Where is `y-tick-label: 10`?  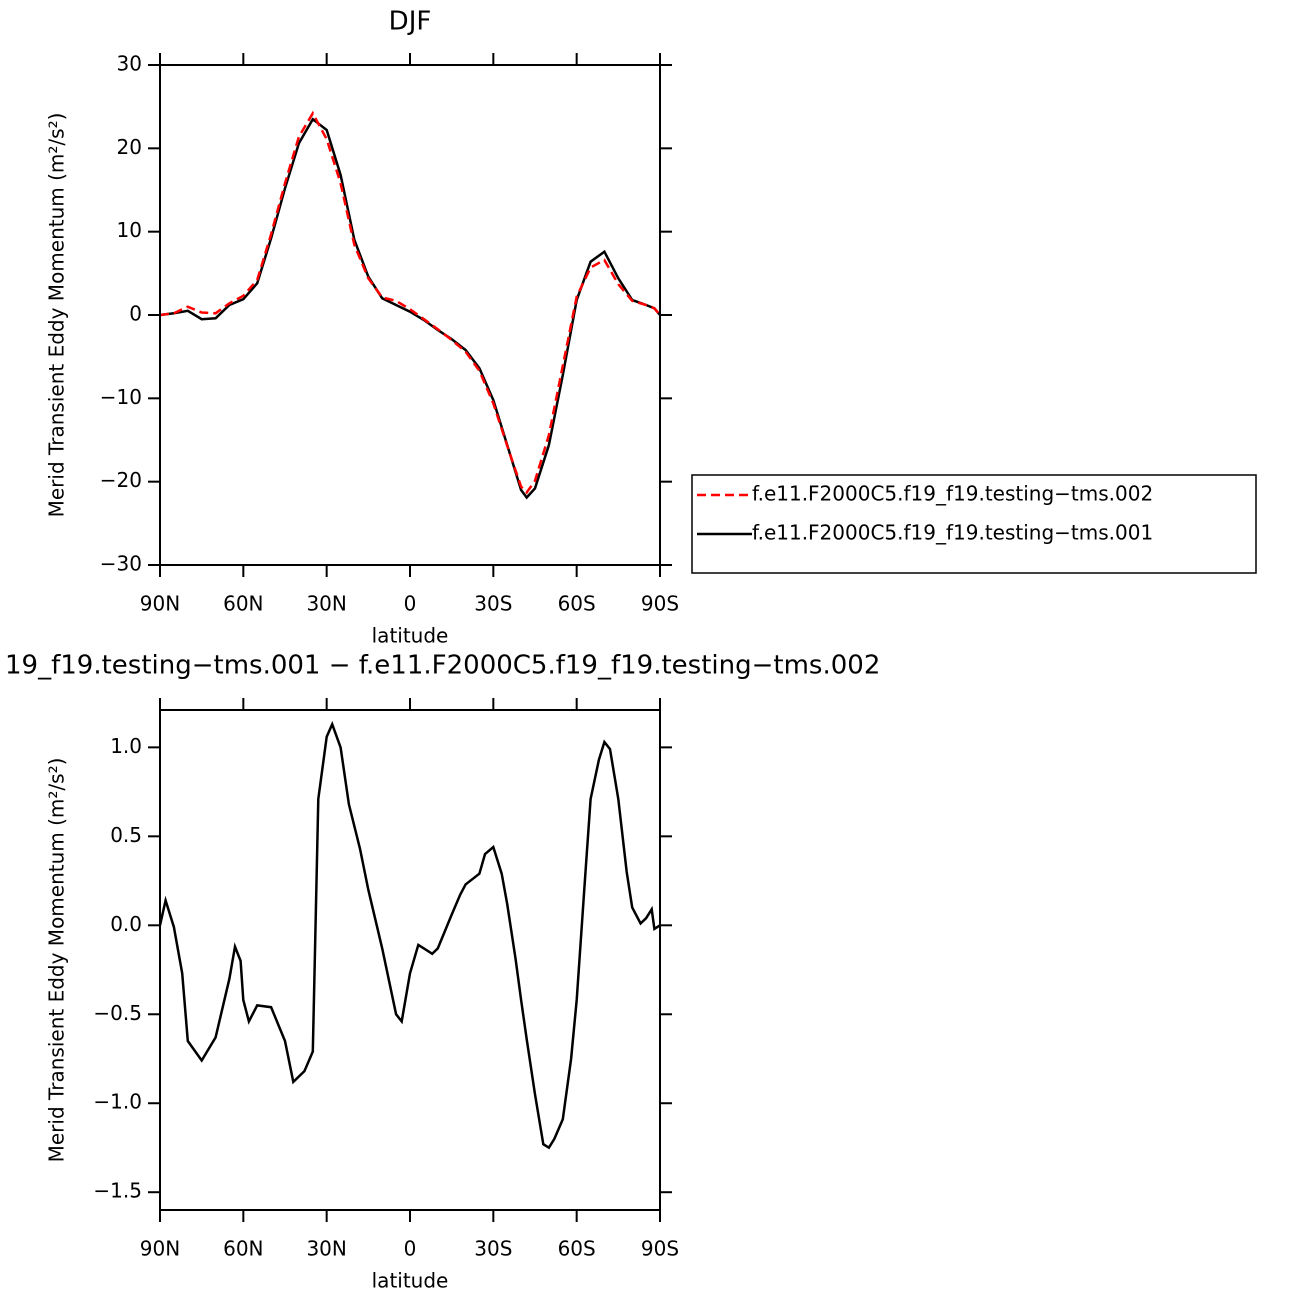
y-tick-label: 10 is located at coordinates (129, 230).